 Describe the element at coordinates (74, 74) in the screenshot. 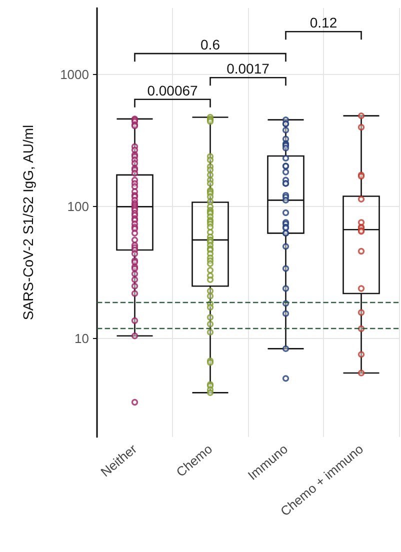

I see `y-tick-label: 1000` at that location.